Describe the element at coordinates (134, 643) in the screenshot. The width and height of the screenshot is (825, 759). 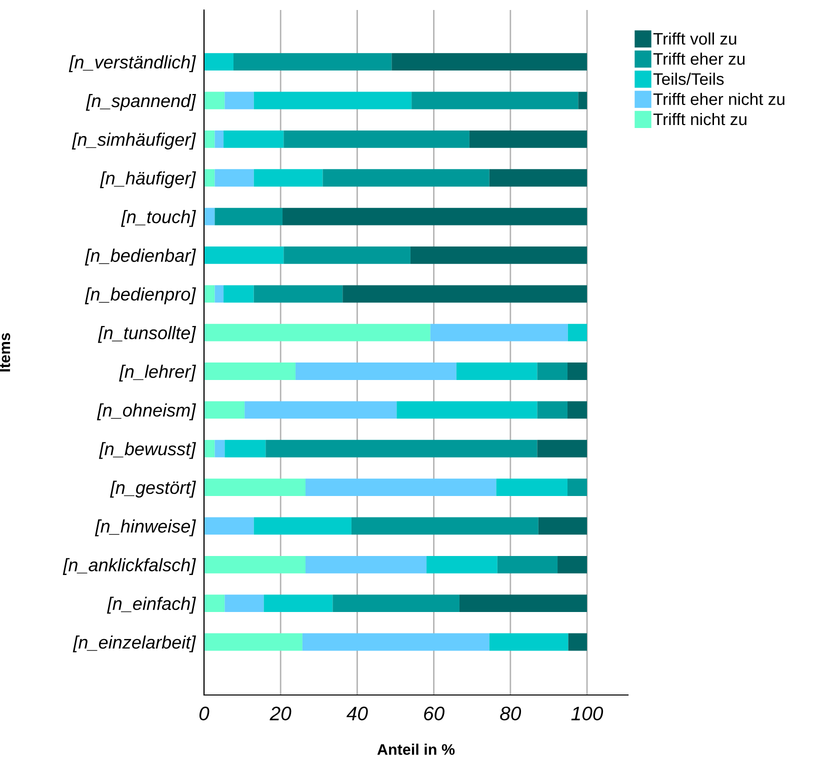
I see `y-tick-label: [n_einzelarbeit]` at that location.